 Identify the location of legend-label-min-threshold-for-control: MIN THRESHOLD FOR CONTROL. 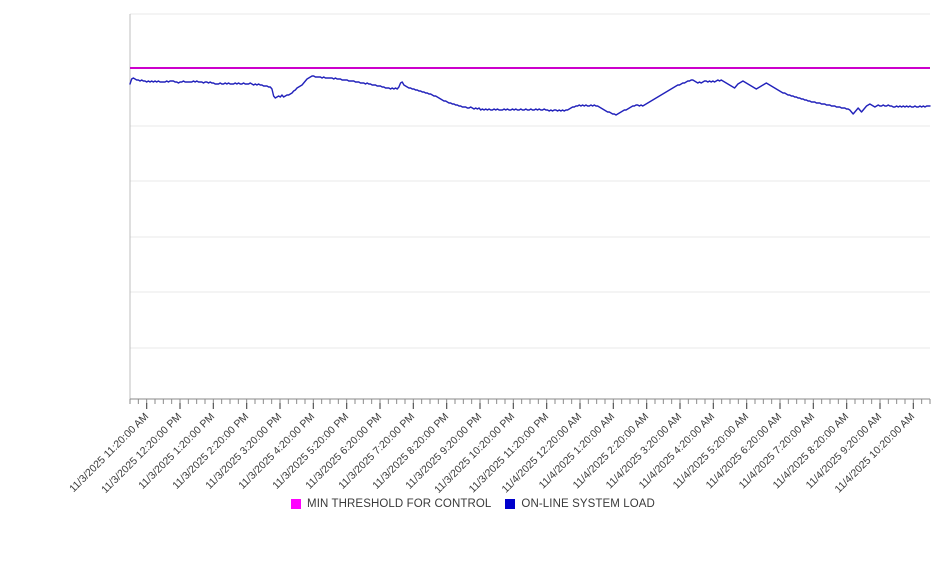
(399, 504).